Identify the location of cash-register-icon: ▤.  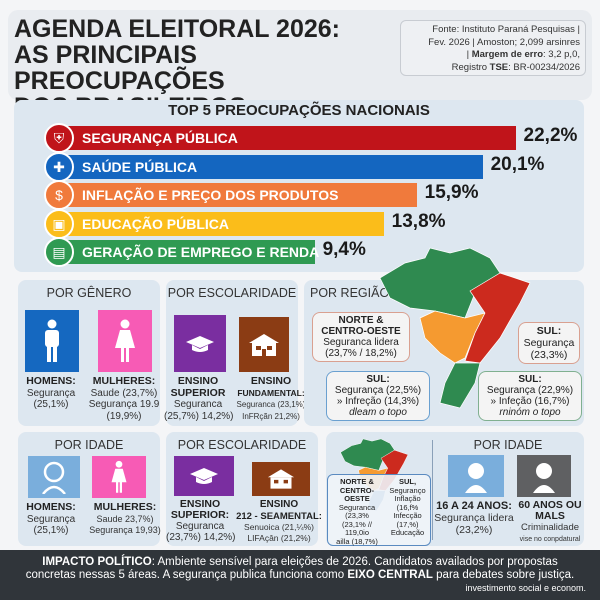
(59, 252).